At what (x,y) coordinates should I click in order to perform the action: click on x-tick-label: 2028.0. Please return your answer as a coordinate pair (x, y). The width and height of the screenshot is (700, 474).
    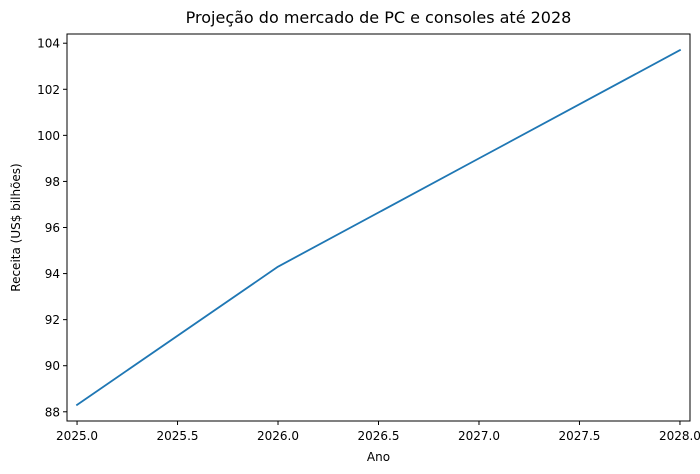
    Looking at the image, I should click on (679, 436).